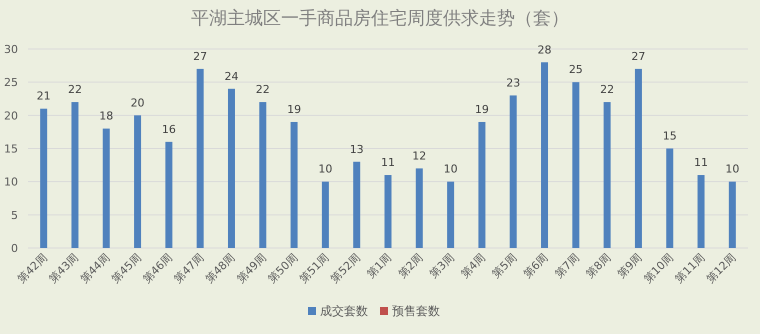 The width and height of the screenshot is (760, 334). I want to click on data-label: 25, so click(575, 69).